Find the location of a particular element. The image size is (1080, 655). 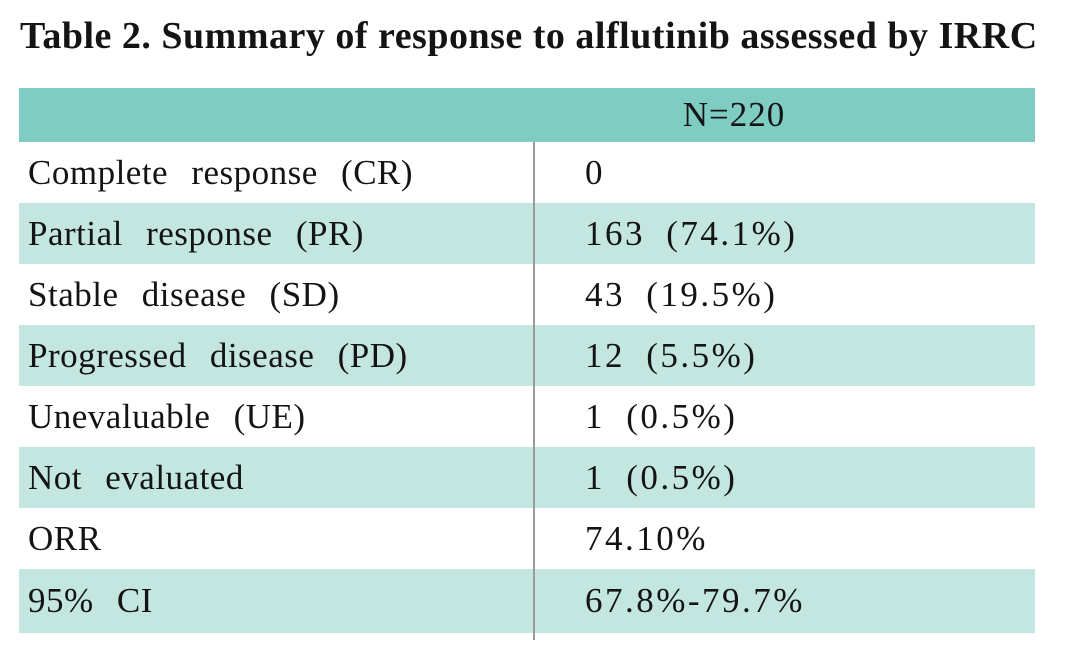

row-value: 74.10% is located at coordinates (784, 538).